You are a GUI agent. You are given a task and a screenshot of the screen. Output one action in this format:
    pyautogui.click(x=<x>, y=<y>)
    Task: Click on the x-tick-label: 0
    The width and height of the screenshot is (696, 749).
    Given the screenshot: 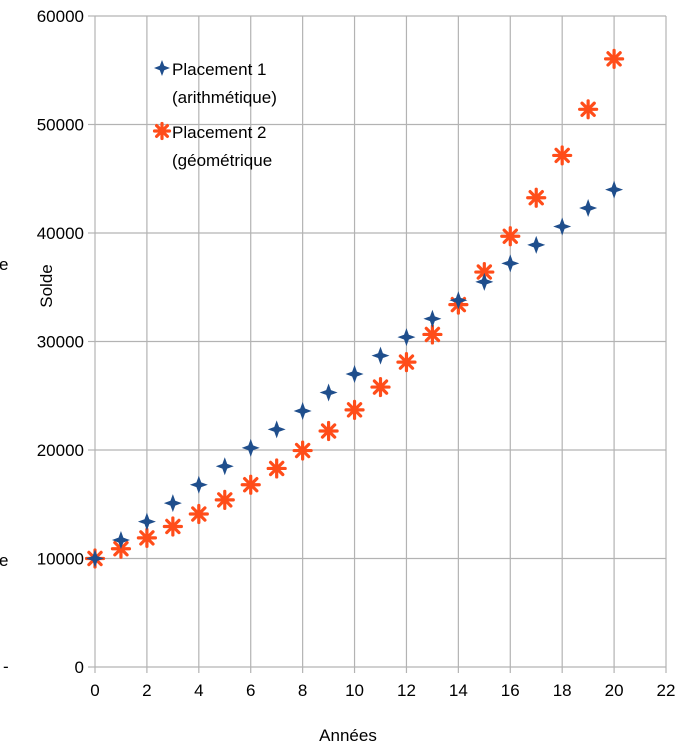 What is the action you would take?
    pyautogui.click(x=94, y=690)
    